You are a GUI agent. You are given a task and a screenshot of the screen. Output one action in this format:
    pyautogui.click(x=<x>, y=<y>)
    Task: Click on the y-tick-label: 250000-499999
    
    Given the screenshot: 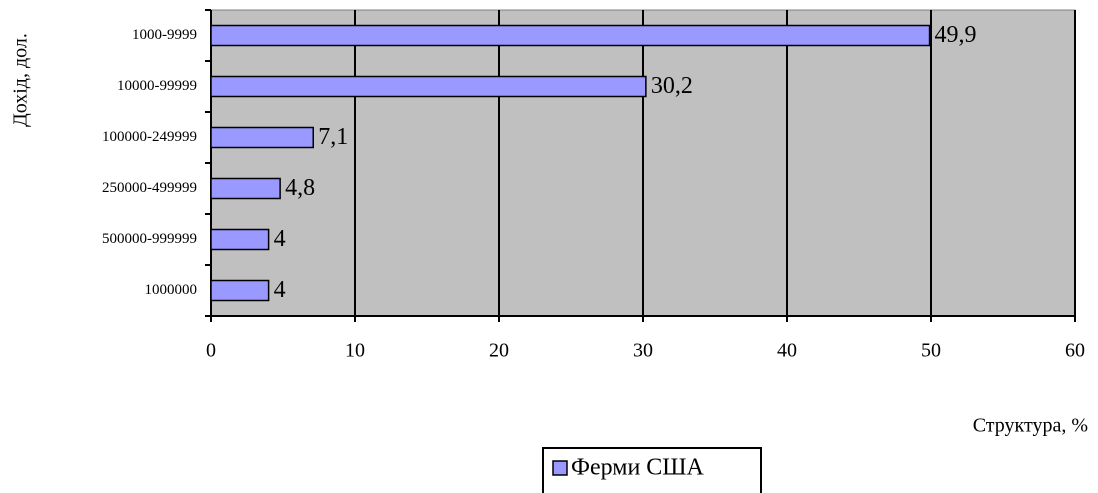 What is the action you would take?
    pyautogui.click(x=149, y=188)
    